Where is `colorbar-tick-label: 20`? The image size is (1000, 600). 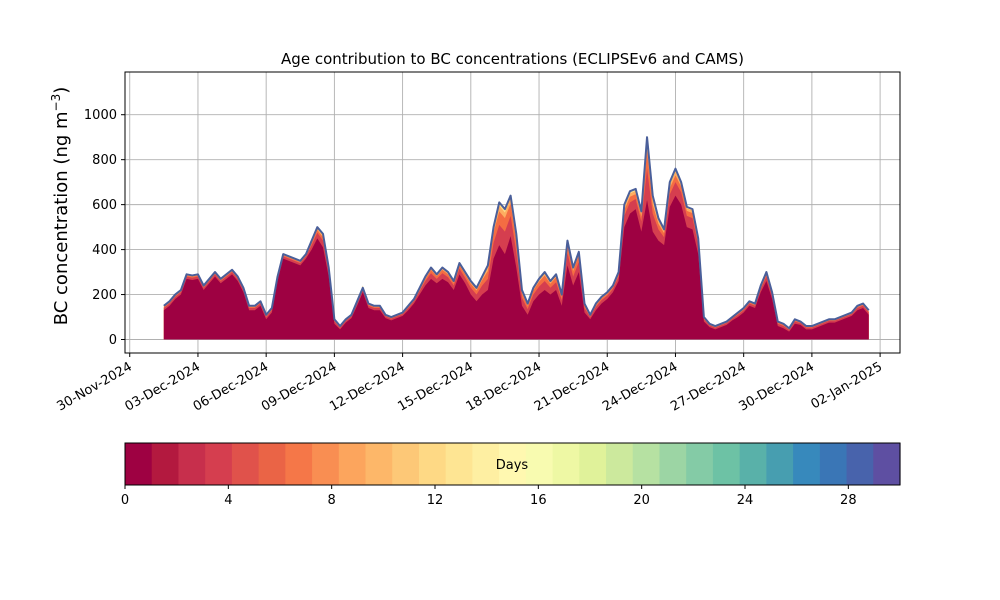
colorbar-tick-label: 20 is located at coordinates (641, 500).